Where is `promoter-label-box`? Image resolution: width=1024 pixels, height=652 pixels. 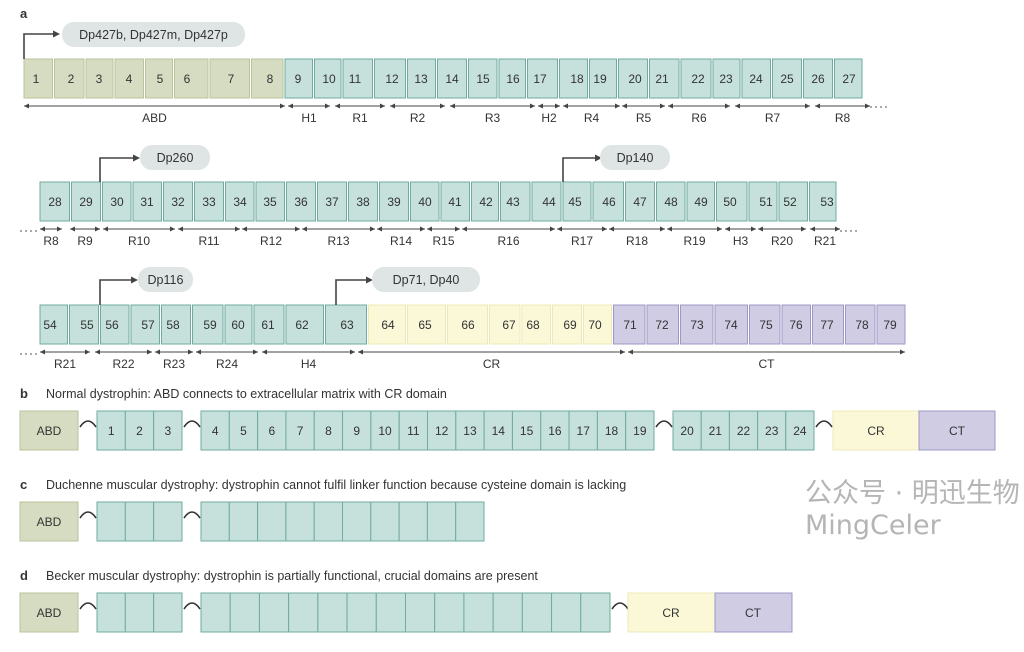 promoter-label-box is located at coordinates (175, 157).